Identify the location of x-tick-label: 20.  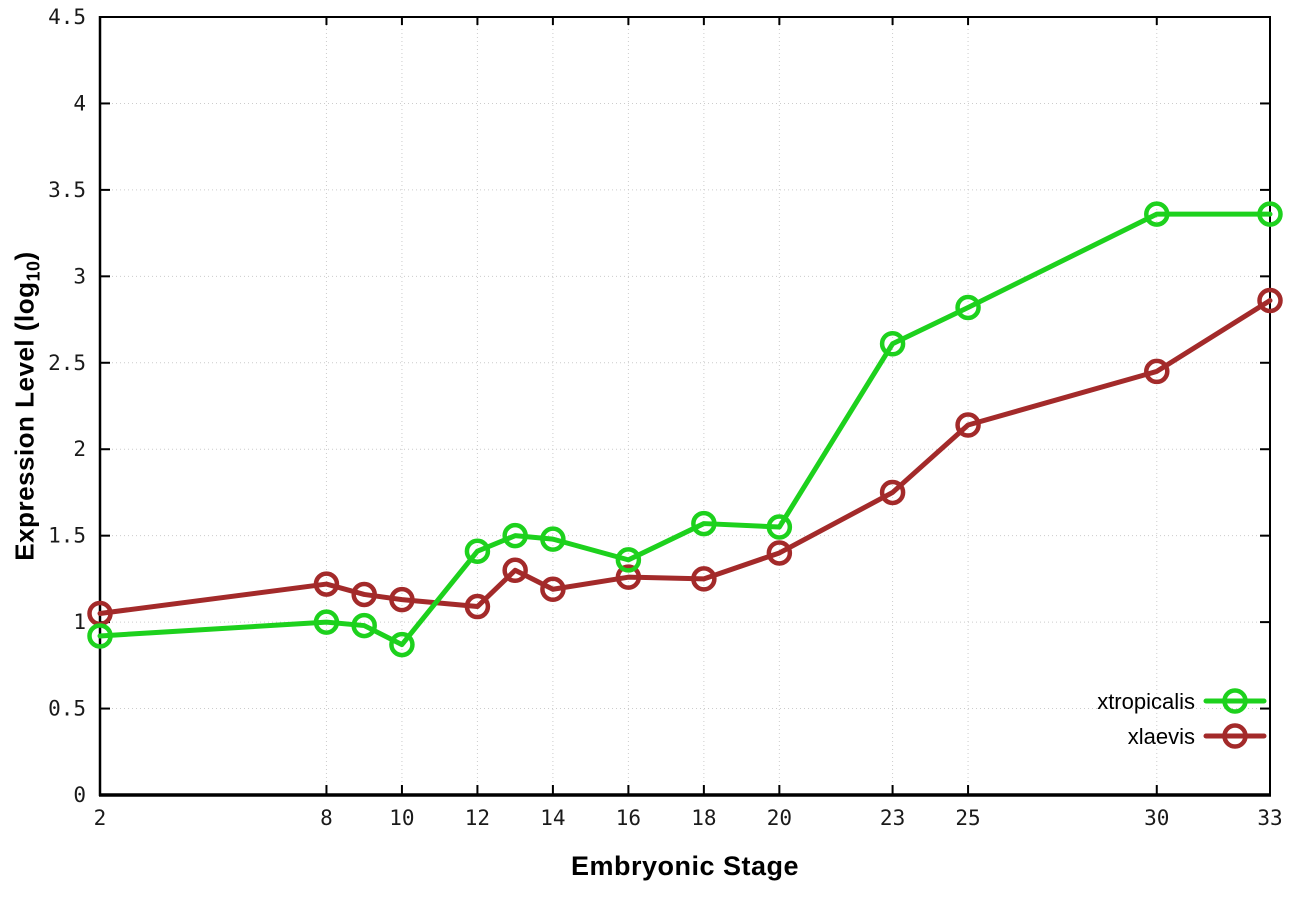
(779, 818).